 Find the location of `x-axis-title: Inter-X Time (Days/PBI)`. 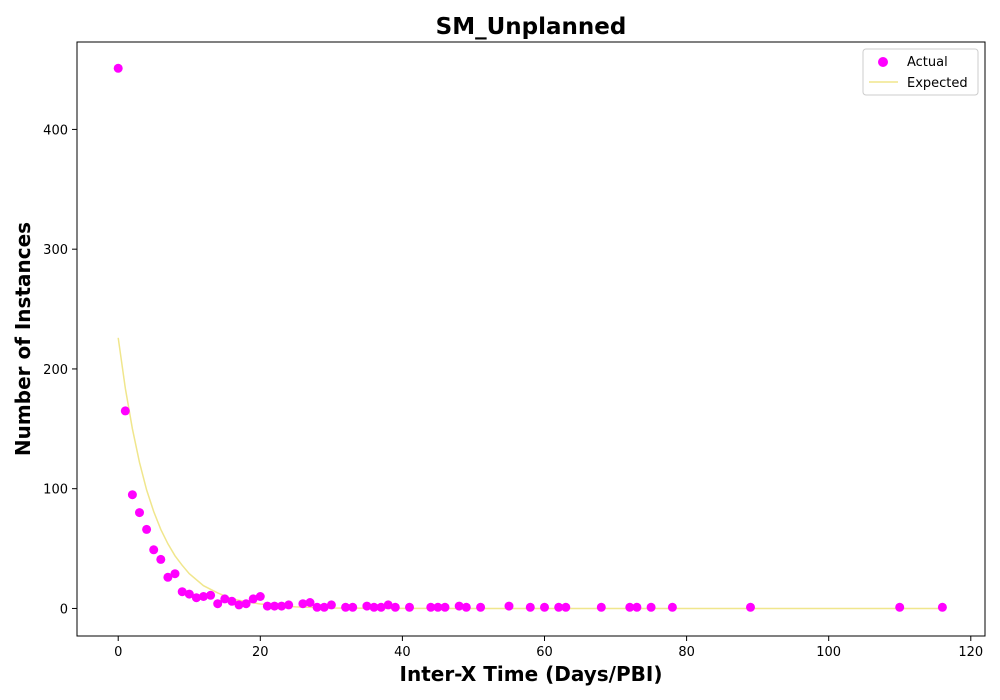

x-axis-title: Inter-X Time (Days/PBI) is located at coordinates (531, 674).